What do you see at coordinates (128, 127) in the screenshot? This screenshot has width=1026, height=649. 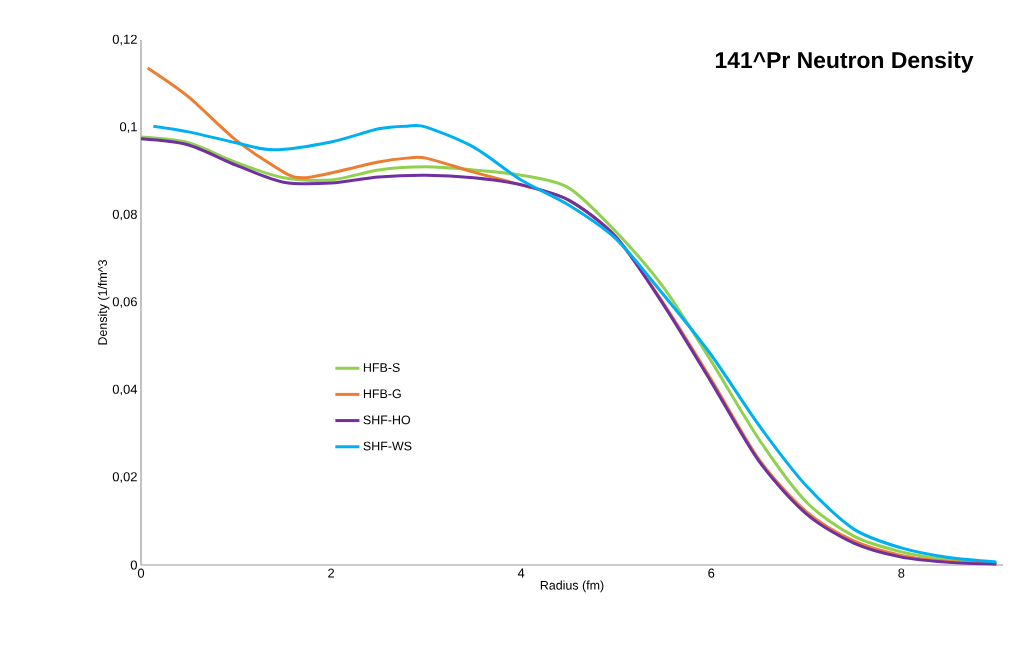 I see `y-tick-label: 0,1` at bounding box center [128, 127].